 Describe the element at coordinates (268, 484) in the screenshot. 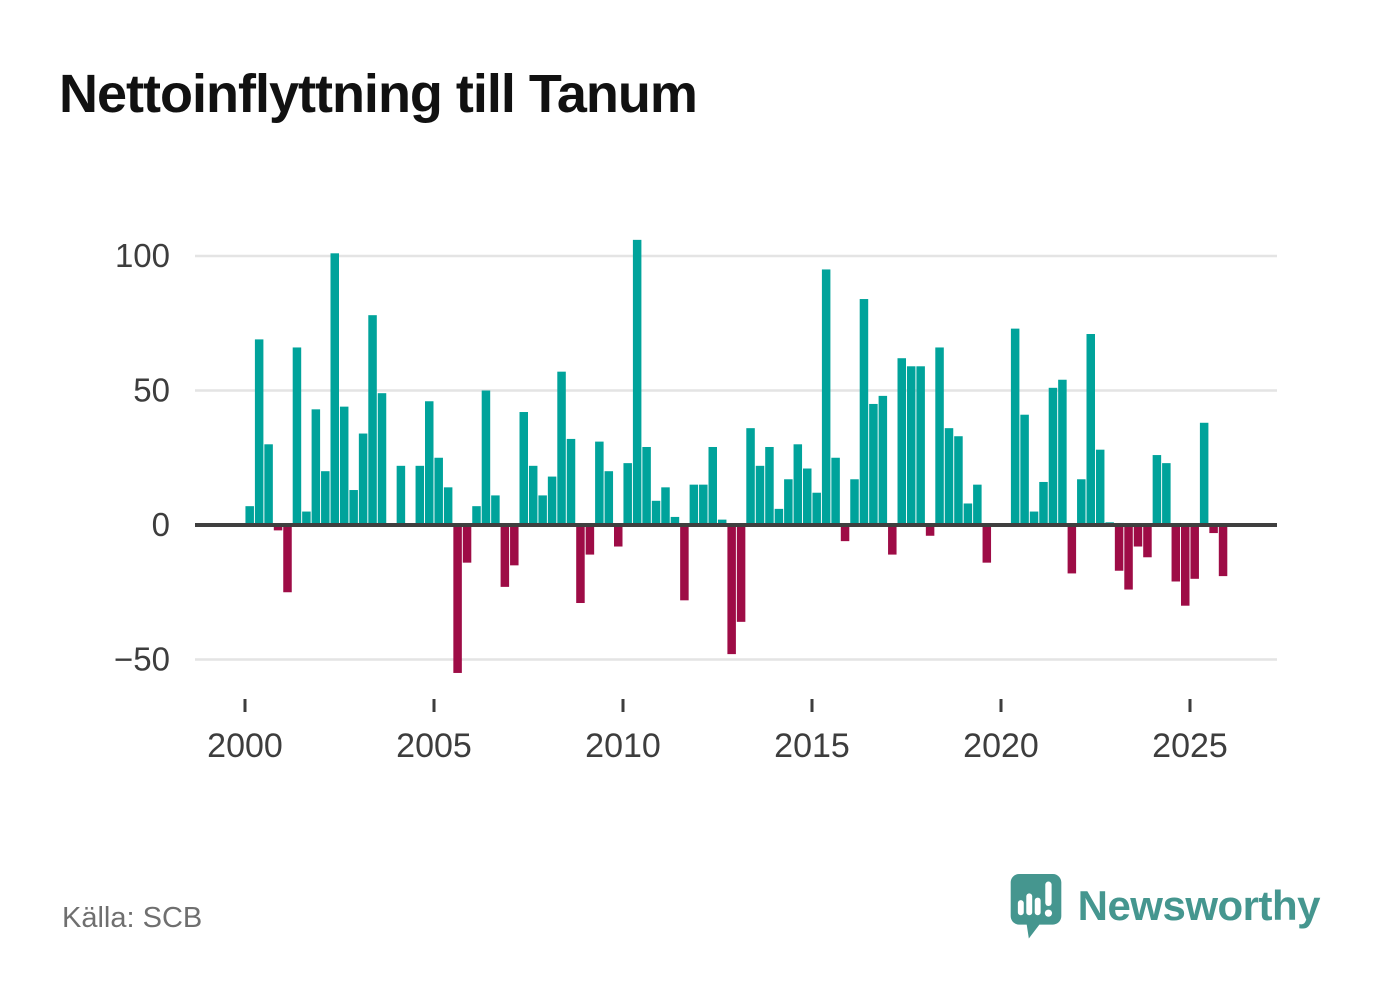

I see `bar-2000Q3` at that location.